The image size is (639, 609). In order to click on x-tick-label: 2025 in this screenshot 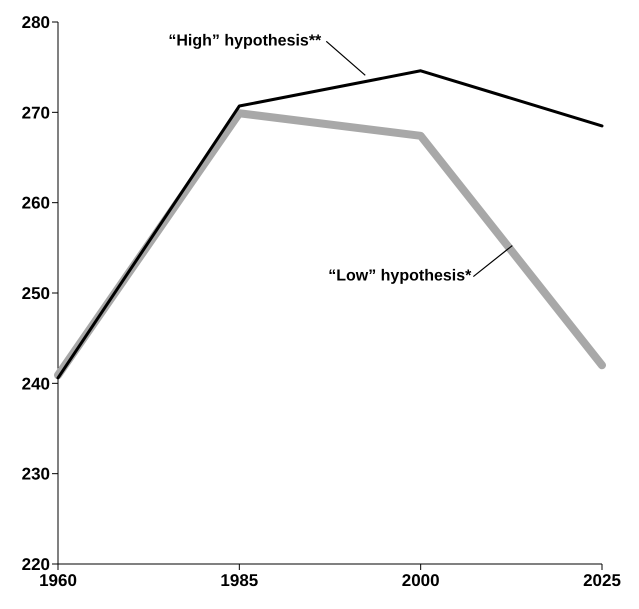, I will do `click(602, 580)`.